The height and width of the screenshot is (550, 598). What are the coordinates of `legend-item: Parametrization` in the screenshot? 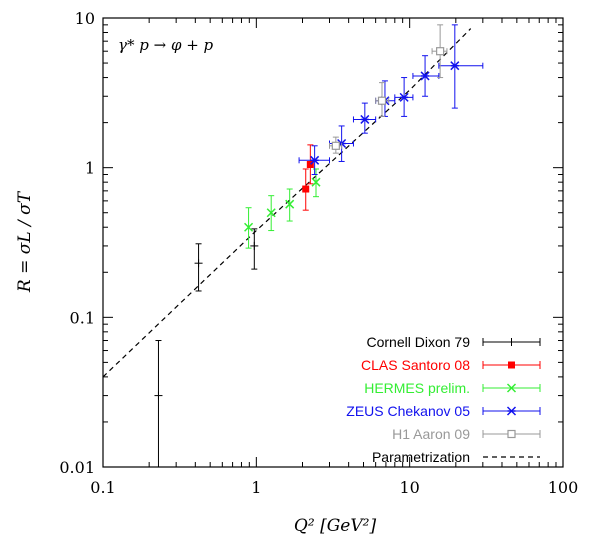 It's located at (456, 457).